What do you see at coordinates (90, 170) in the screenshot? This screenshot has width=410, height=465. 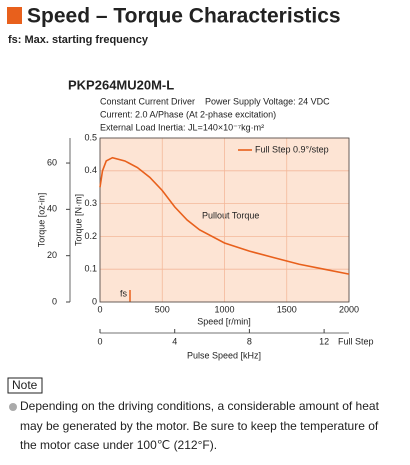 I see `y-tick-label: 0.4` at bounding box center [90, 170].